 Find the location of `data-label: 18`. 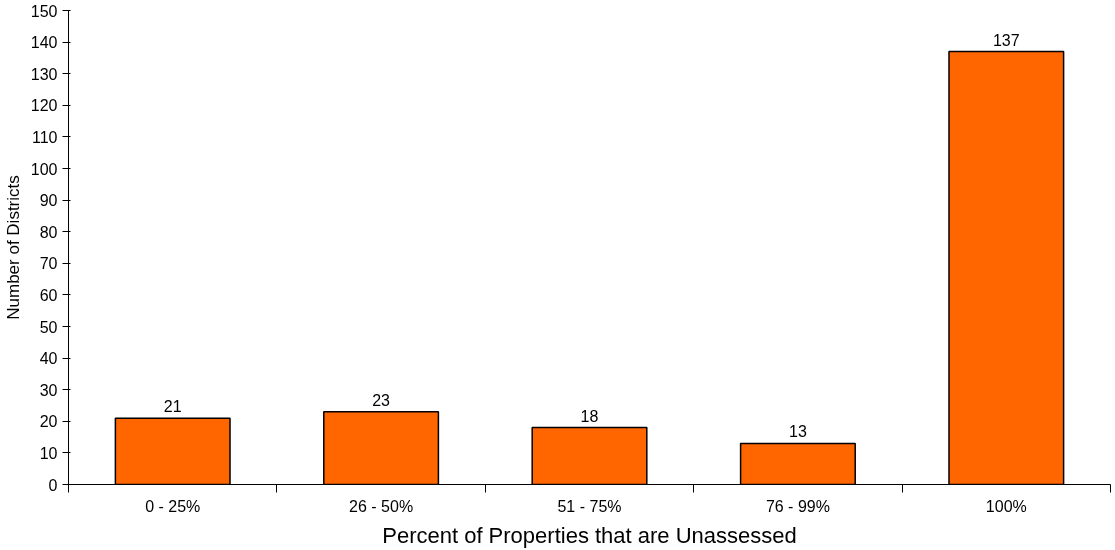

data-label: 18 is located at coordinates (589, 416).